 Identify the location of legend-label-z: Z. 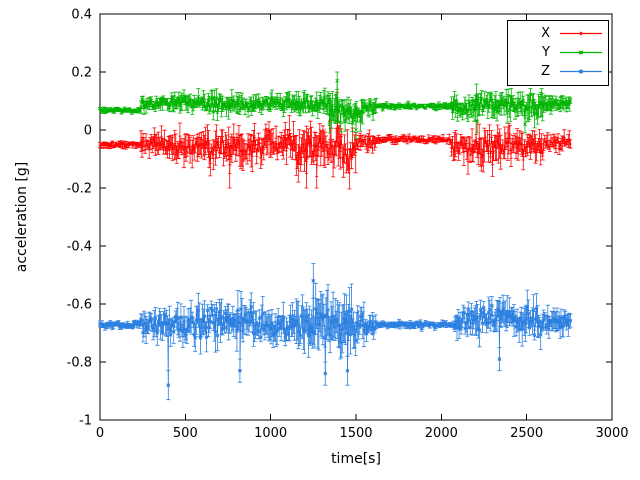
(545, 71).